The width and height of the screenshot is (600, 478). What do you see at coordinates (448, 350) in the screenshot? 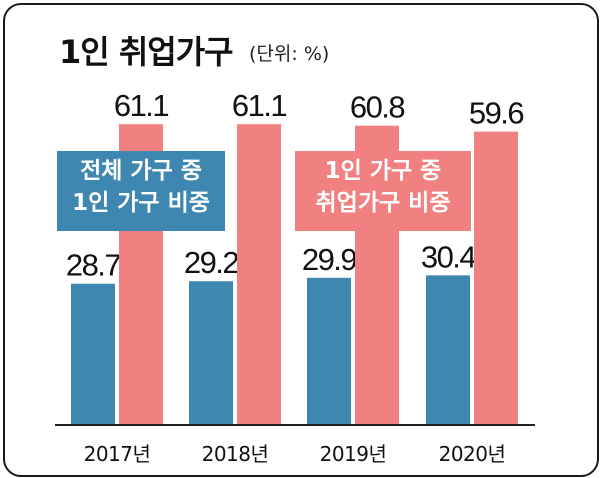
I see `bar-s1-2020년` at bounding box center [448, 350].